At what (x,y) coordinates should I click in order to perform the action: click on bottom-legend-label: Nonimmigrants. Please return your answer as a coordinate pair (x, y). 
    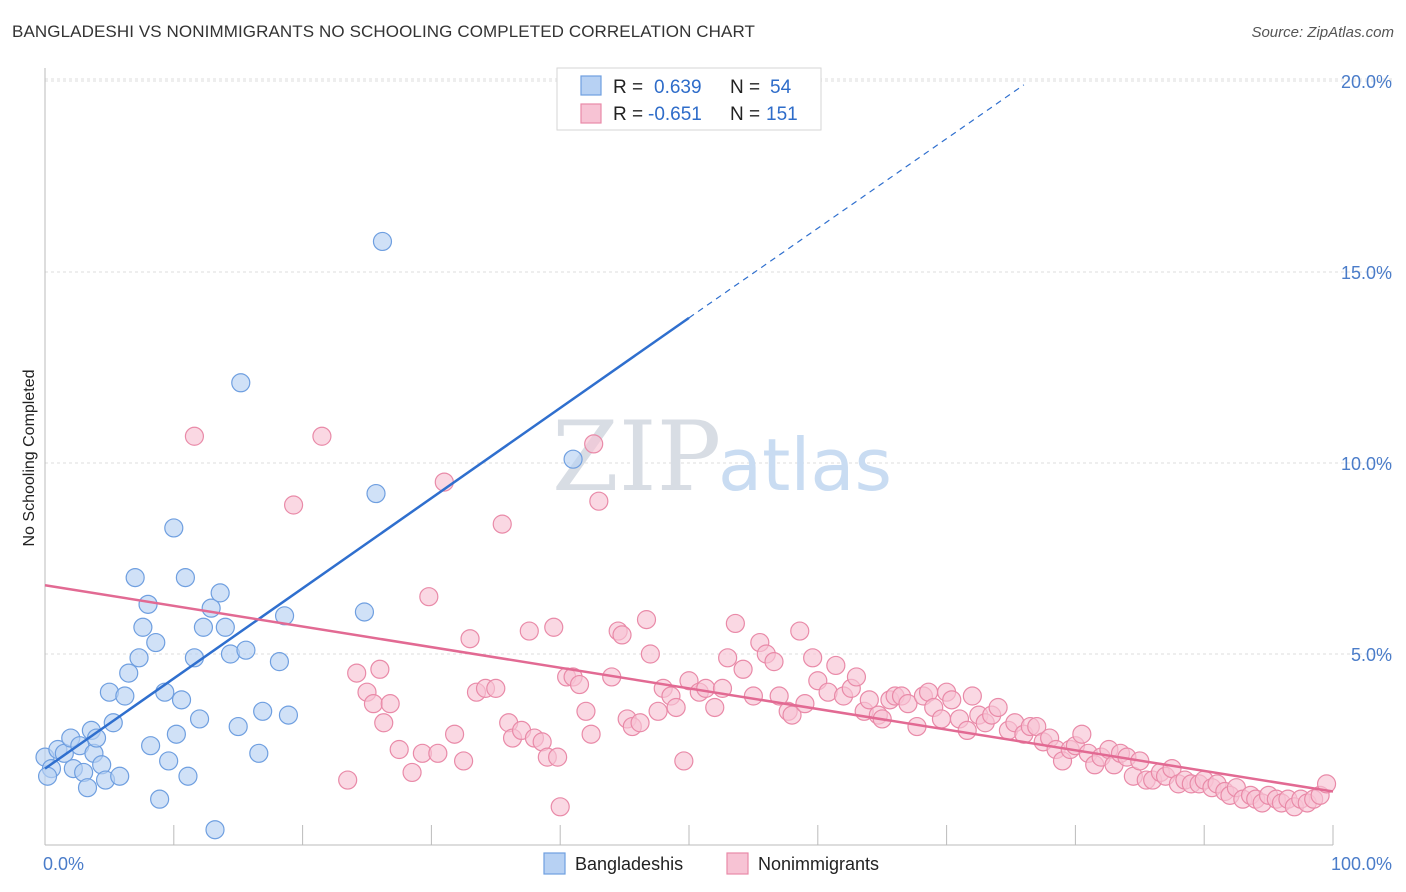
    Looking at the image, I should click on (818, 864).